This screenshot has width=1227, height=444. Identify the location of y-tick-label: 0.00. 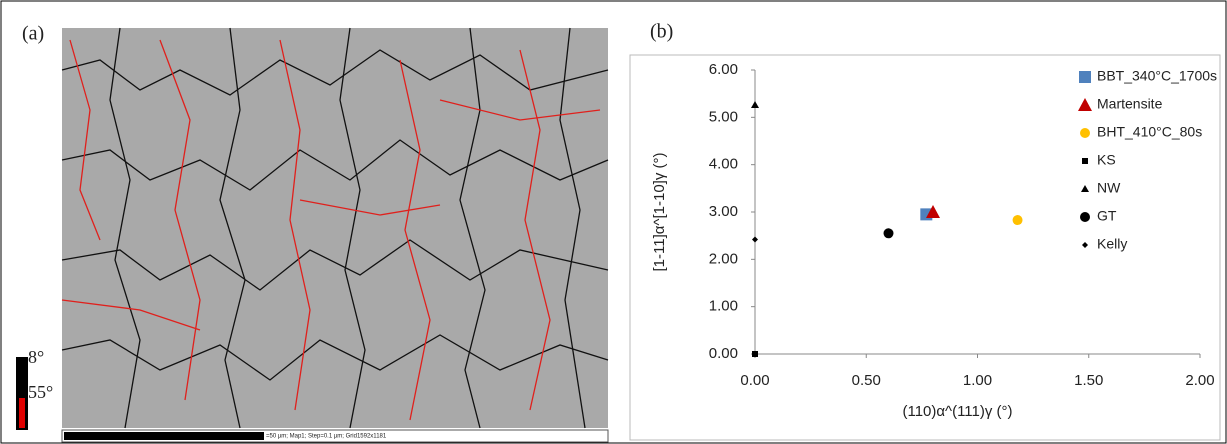
(723, 353).